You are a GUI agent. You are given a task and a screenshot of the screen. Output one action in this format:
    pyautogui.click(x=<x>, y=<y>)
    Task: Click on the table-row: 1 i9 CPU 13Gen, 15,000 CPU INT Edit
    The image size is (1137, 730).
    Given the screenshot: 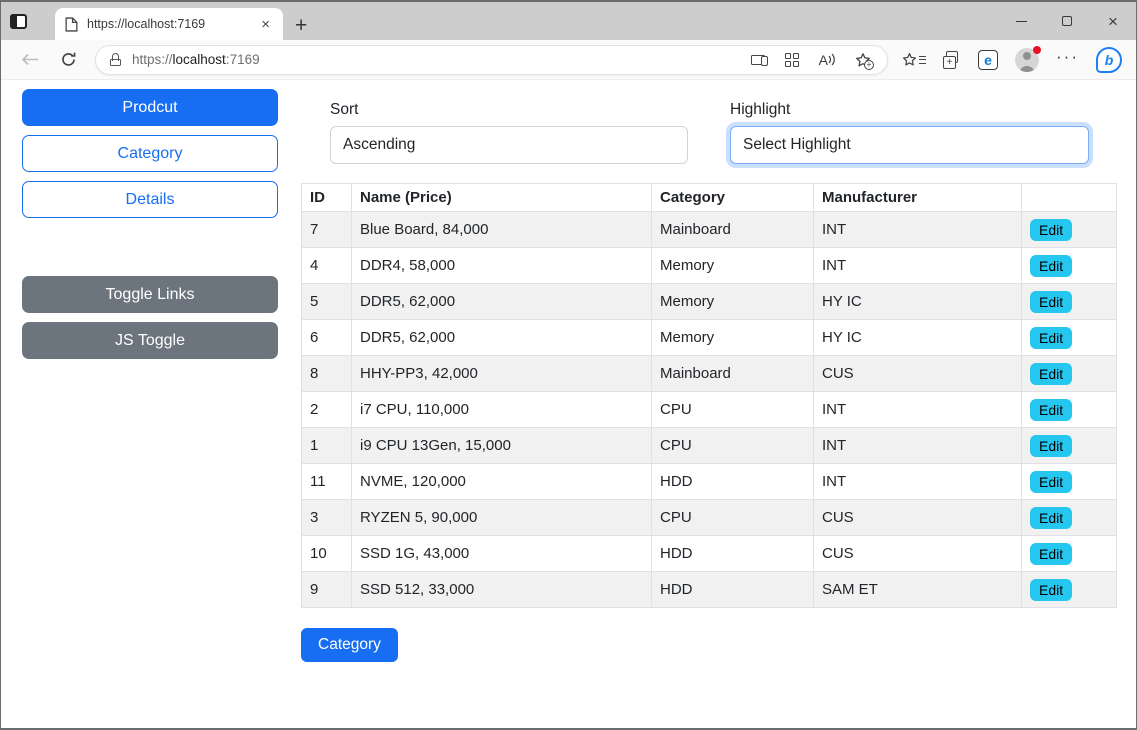 What is the action you would take?
    pyautogui.click(x=709, y=445)
    